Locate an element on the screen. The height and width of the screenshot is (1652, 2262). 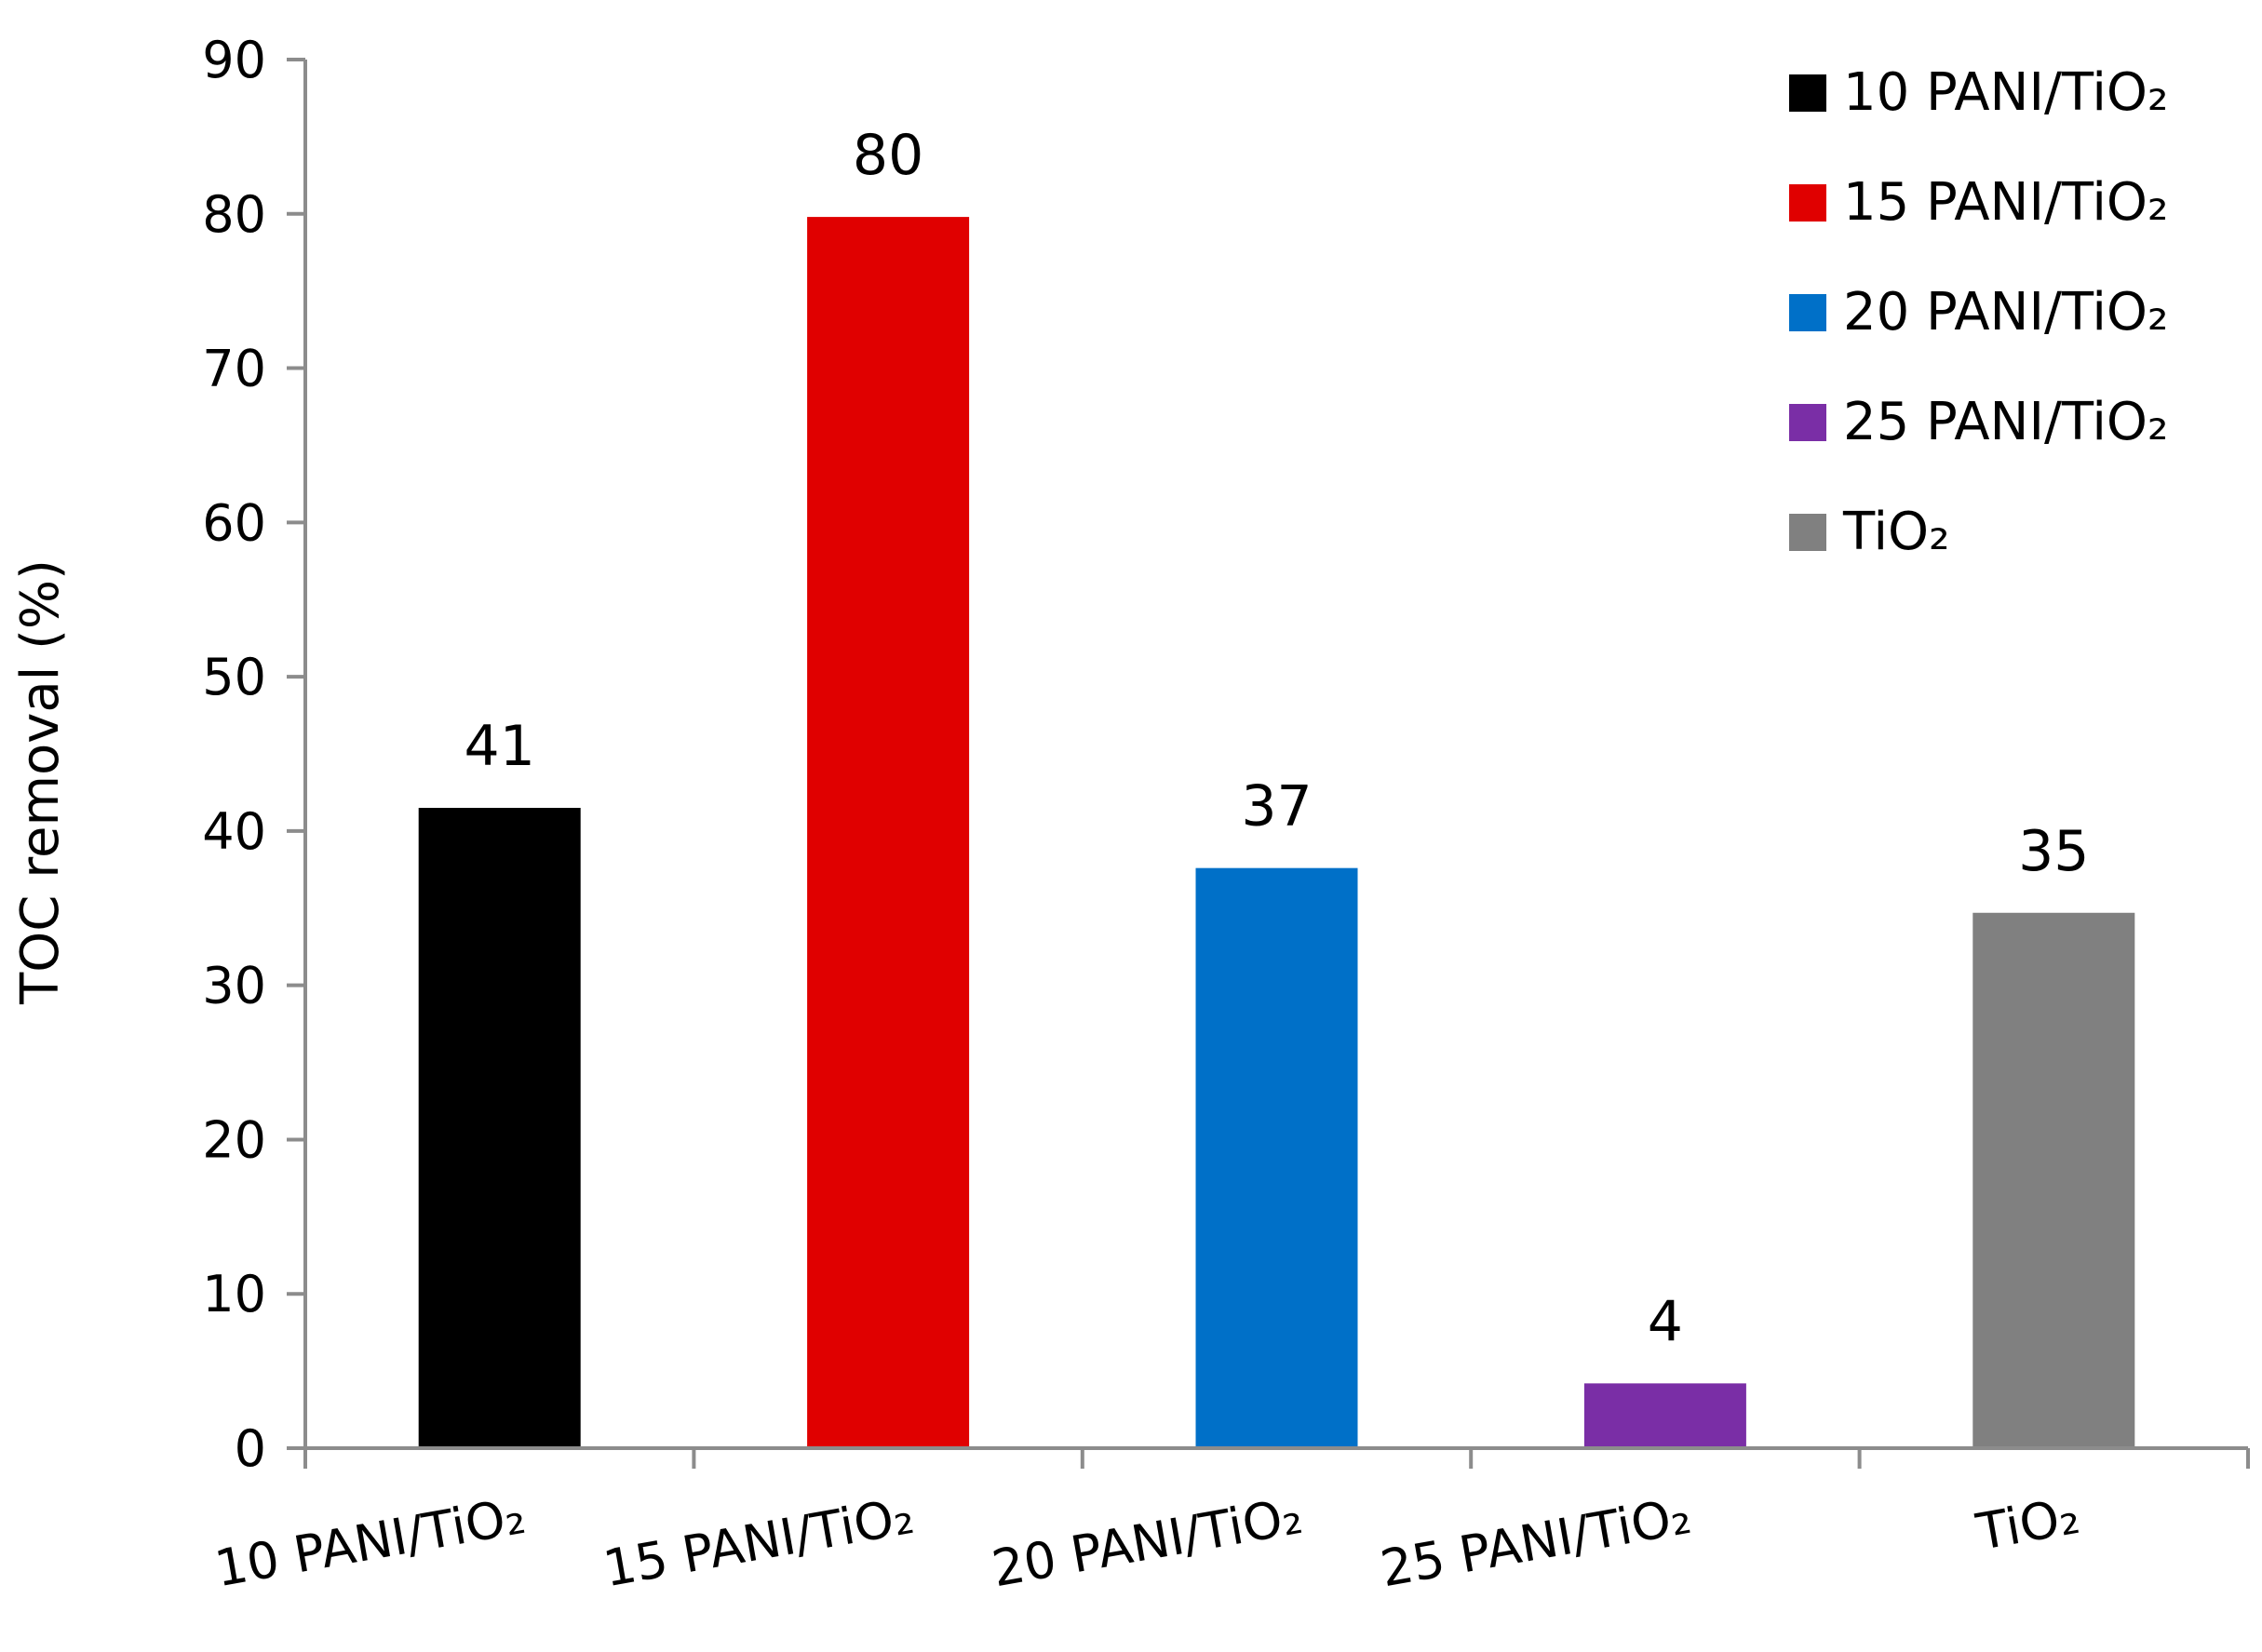
y-tick-label: 80 is located at coordinates (234, 215).